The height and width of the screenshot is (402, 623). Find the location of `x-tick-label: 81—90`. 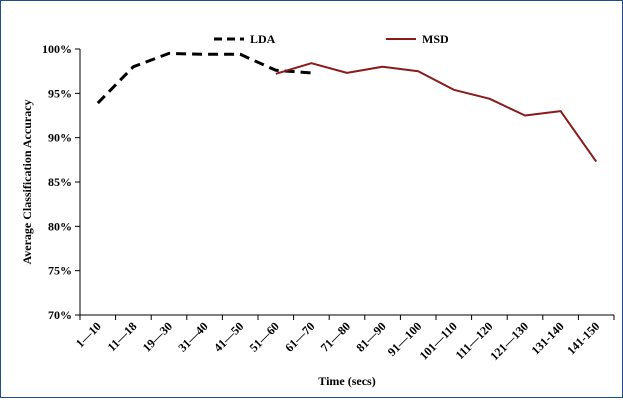

x-tick-label: 81—90 is located at coordinates (370, 336).